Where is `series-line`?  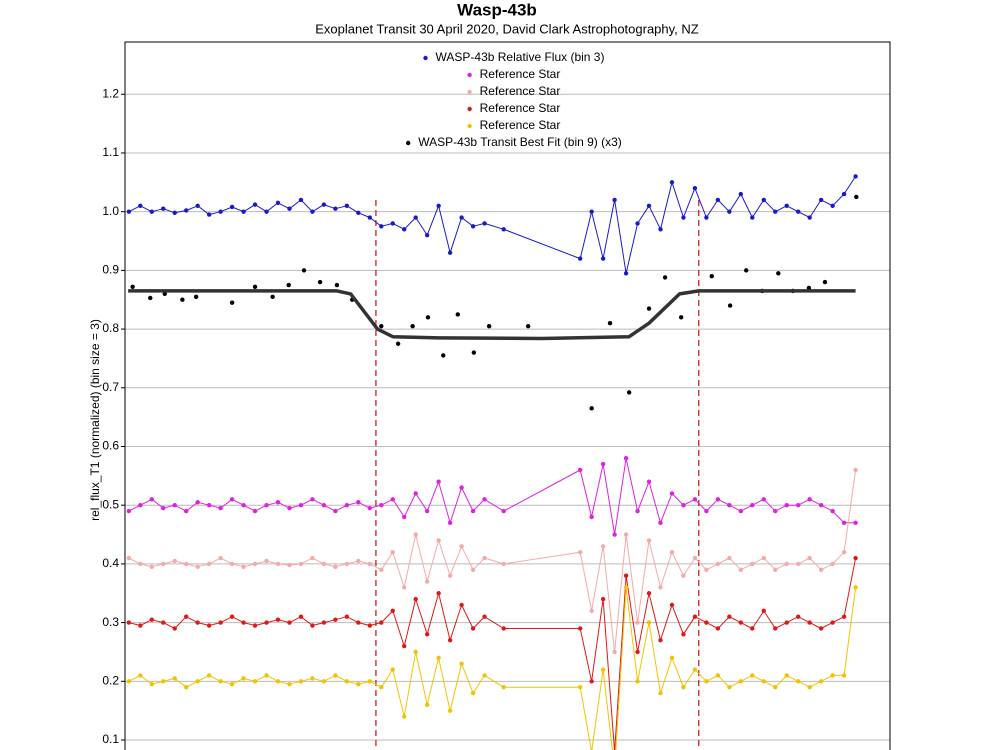 series-line is located at coordinates (492, 225).